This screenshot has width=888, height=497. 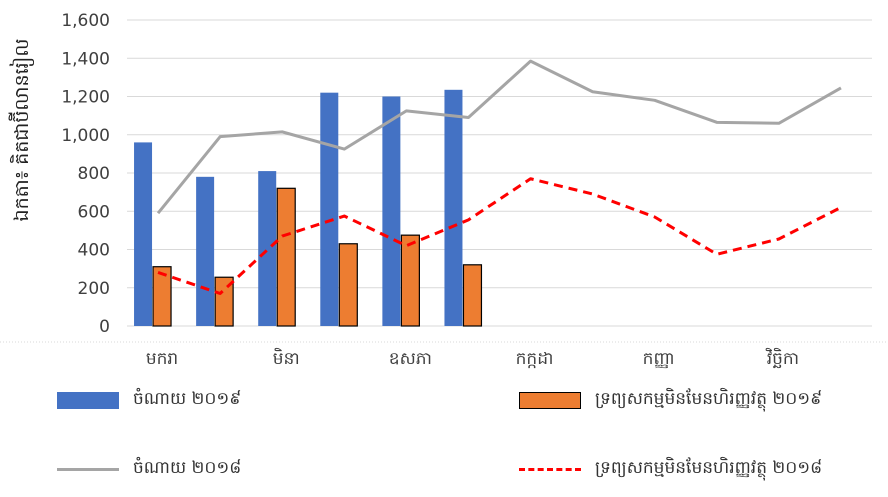 I want to click on x-tick-label: វិច្ឆិកា, so click(x=782, y=358).